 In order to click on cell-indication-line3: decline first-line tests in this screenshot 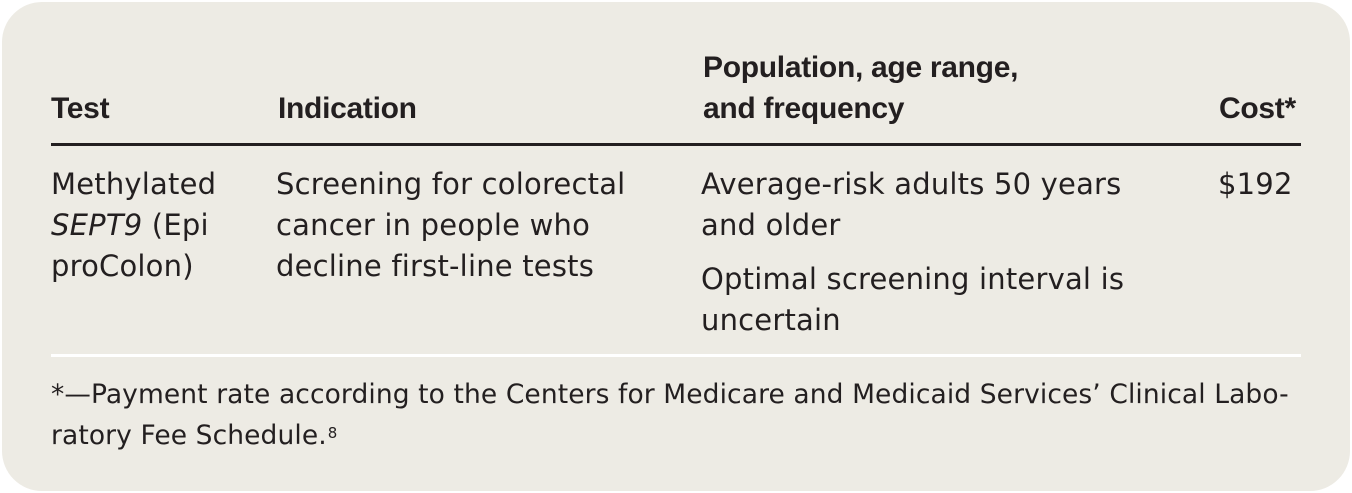, I will do `click(435, 266)`.